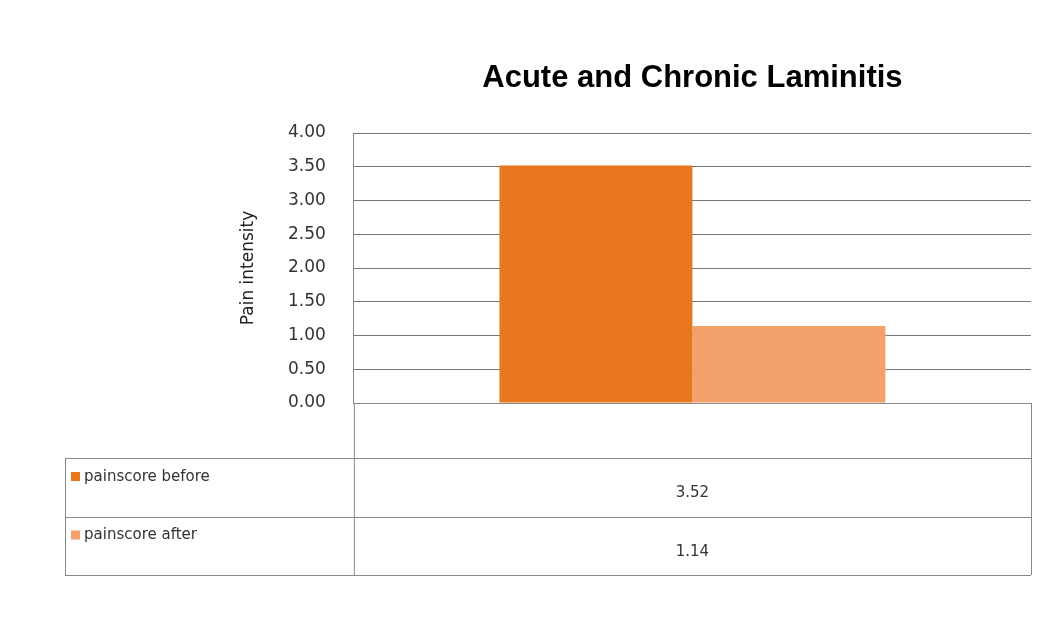  I want to click on y-tick-label: 3.50, so click(306, 165).